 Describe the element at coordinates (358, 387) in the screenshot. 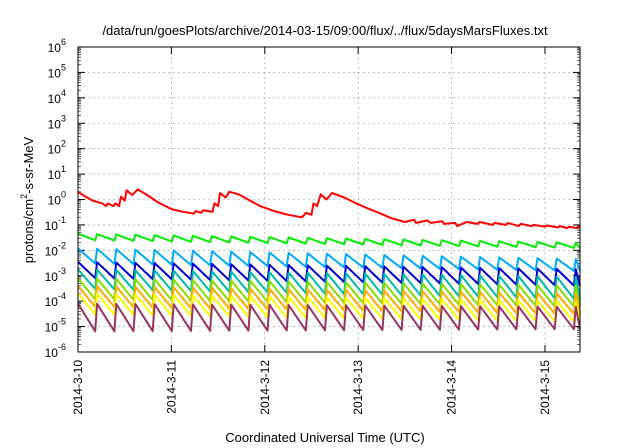

I see `x-tick-label: 2014-3-13` at that location.